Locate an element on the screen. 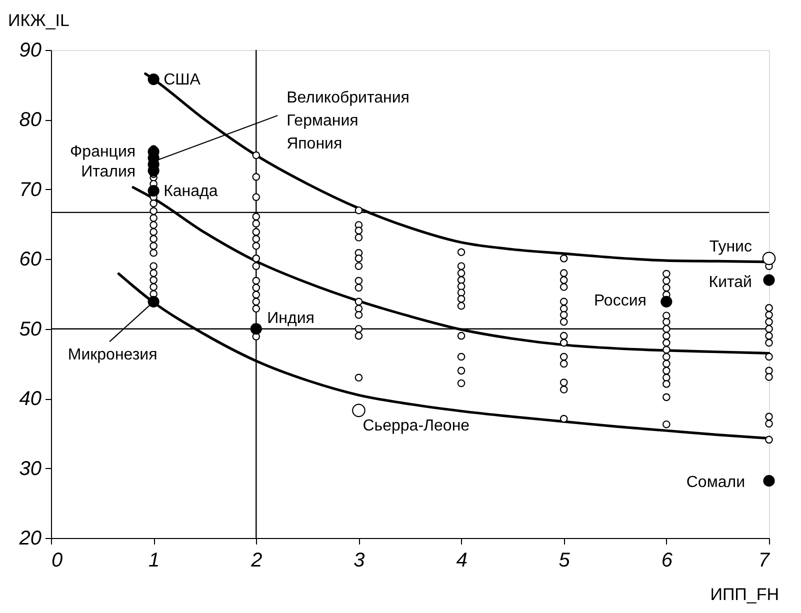 The image size is (801, 613). x-tick-label: 5 is located at coordinates (564, 561).